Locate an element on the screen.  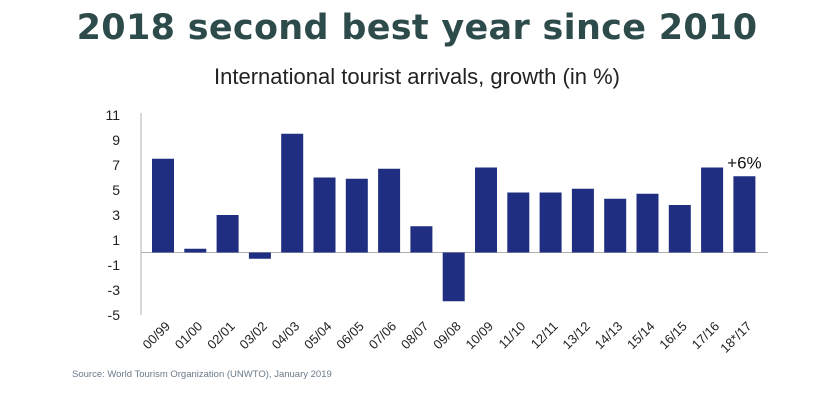
x-tick-label: 08/07 is located at coordinates (415, 336).